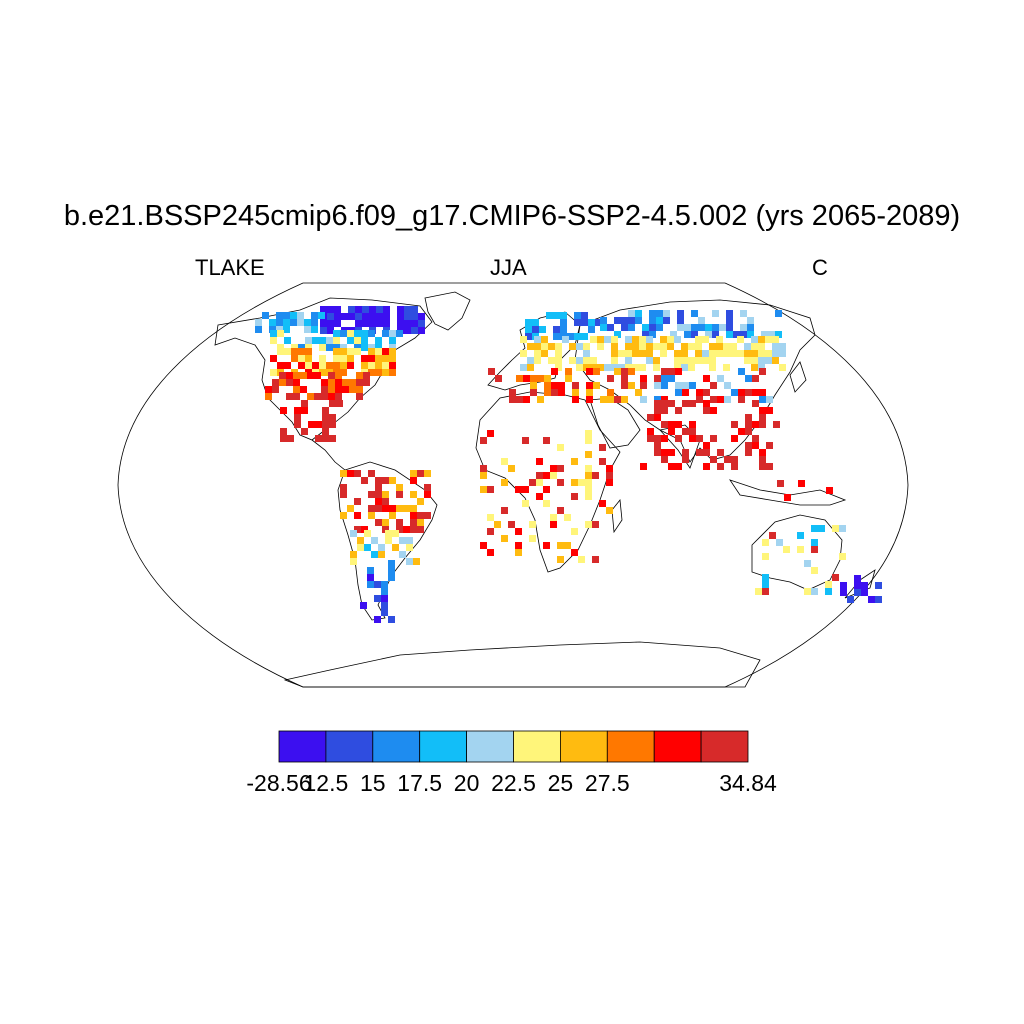  I want to click on colorbar-tick-label: 20, so click(466, 783).